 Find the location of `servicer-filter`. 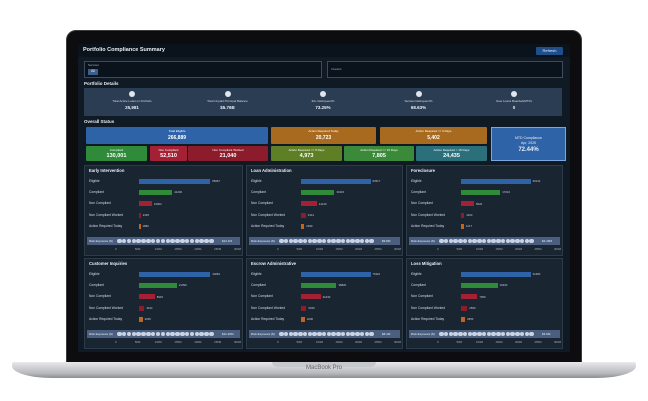

servicer-filter is located at coordinates (203, 69).